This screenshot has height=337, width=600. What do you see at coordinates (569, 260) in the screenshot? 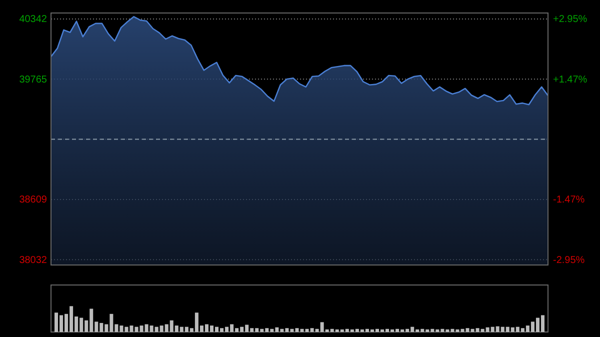
I see `y2-tick-label: -2.95%` at bounding box center [569, 260].